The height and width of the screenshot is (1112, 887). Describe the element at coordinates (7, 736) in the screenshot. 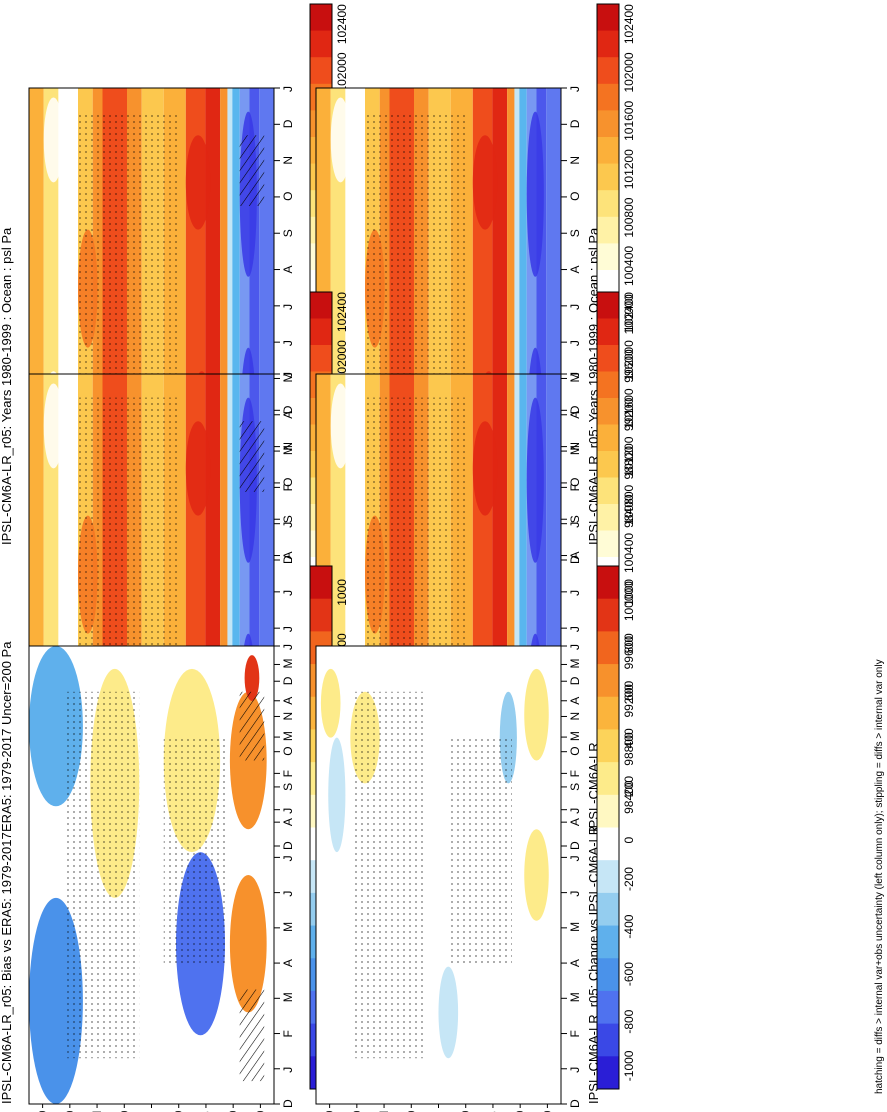

I see `panel-title: ERA5: 1979-2017 Uncer=200 Pa` at that location.